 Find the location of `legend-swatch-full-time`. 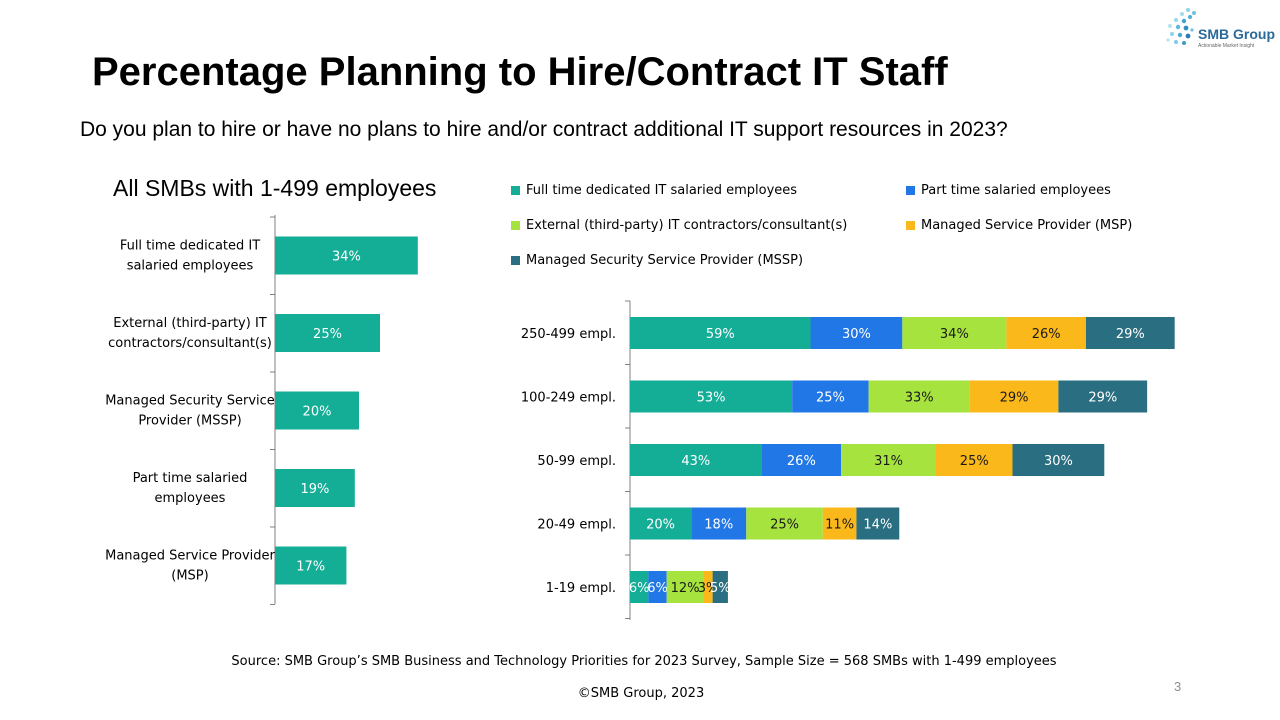

legend-swatch-full-time is located at coordinates (515, 190).